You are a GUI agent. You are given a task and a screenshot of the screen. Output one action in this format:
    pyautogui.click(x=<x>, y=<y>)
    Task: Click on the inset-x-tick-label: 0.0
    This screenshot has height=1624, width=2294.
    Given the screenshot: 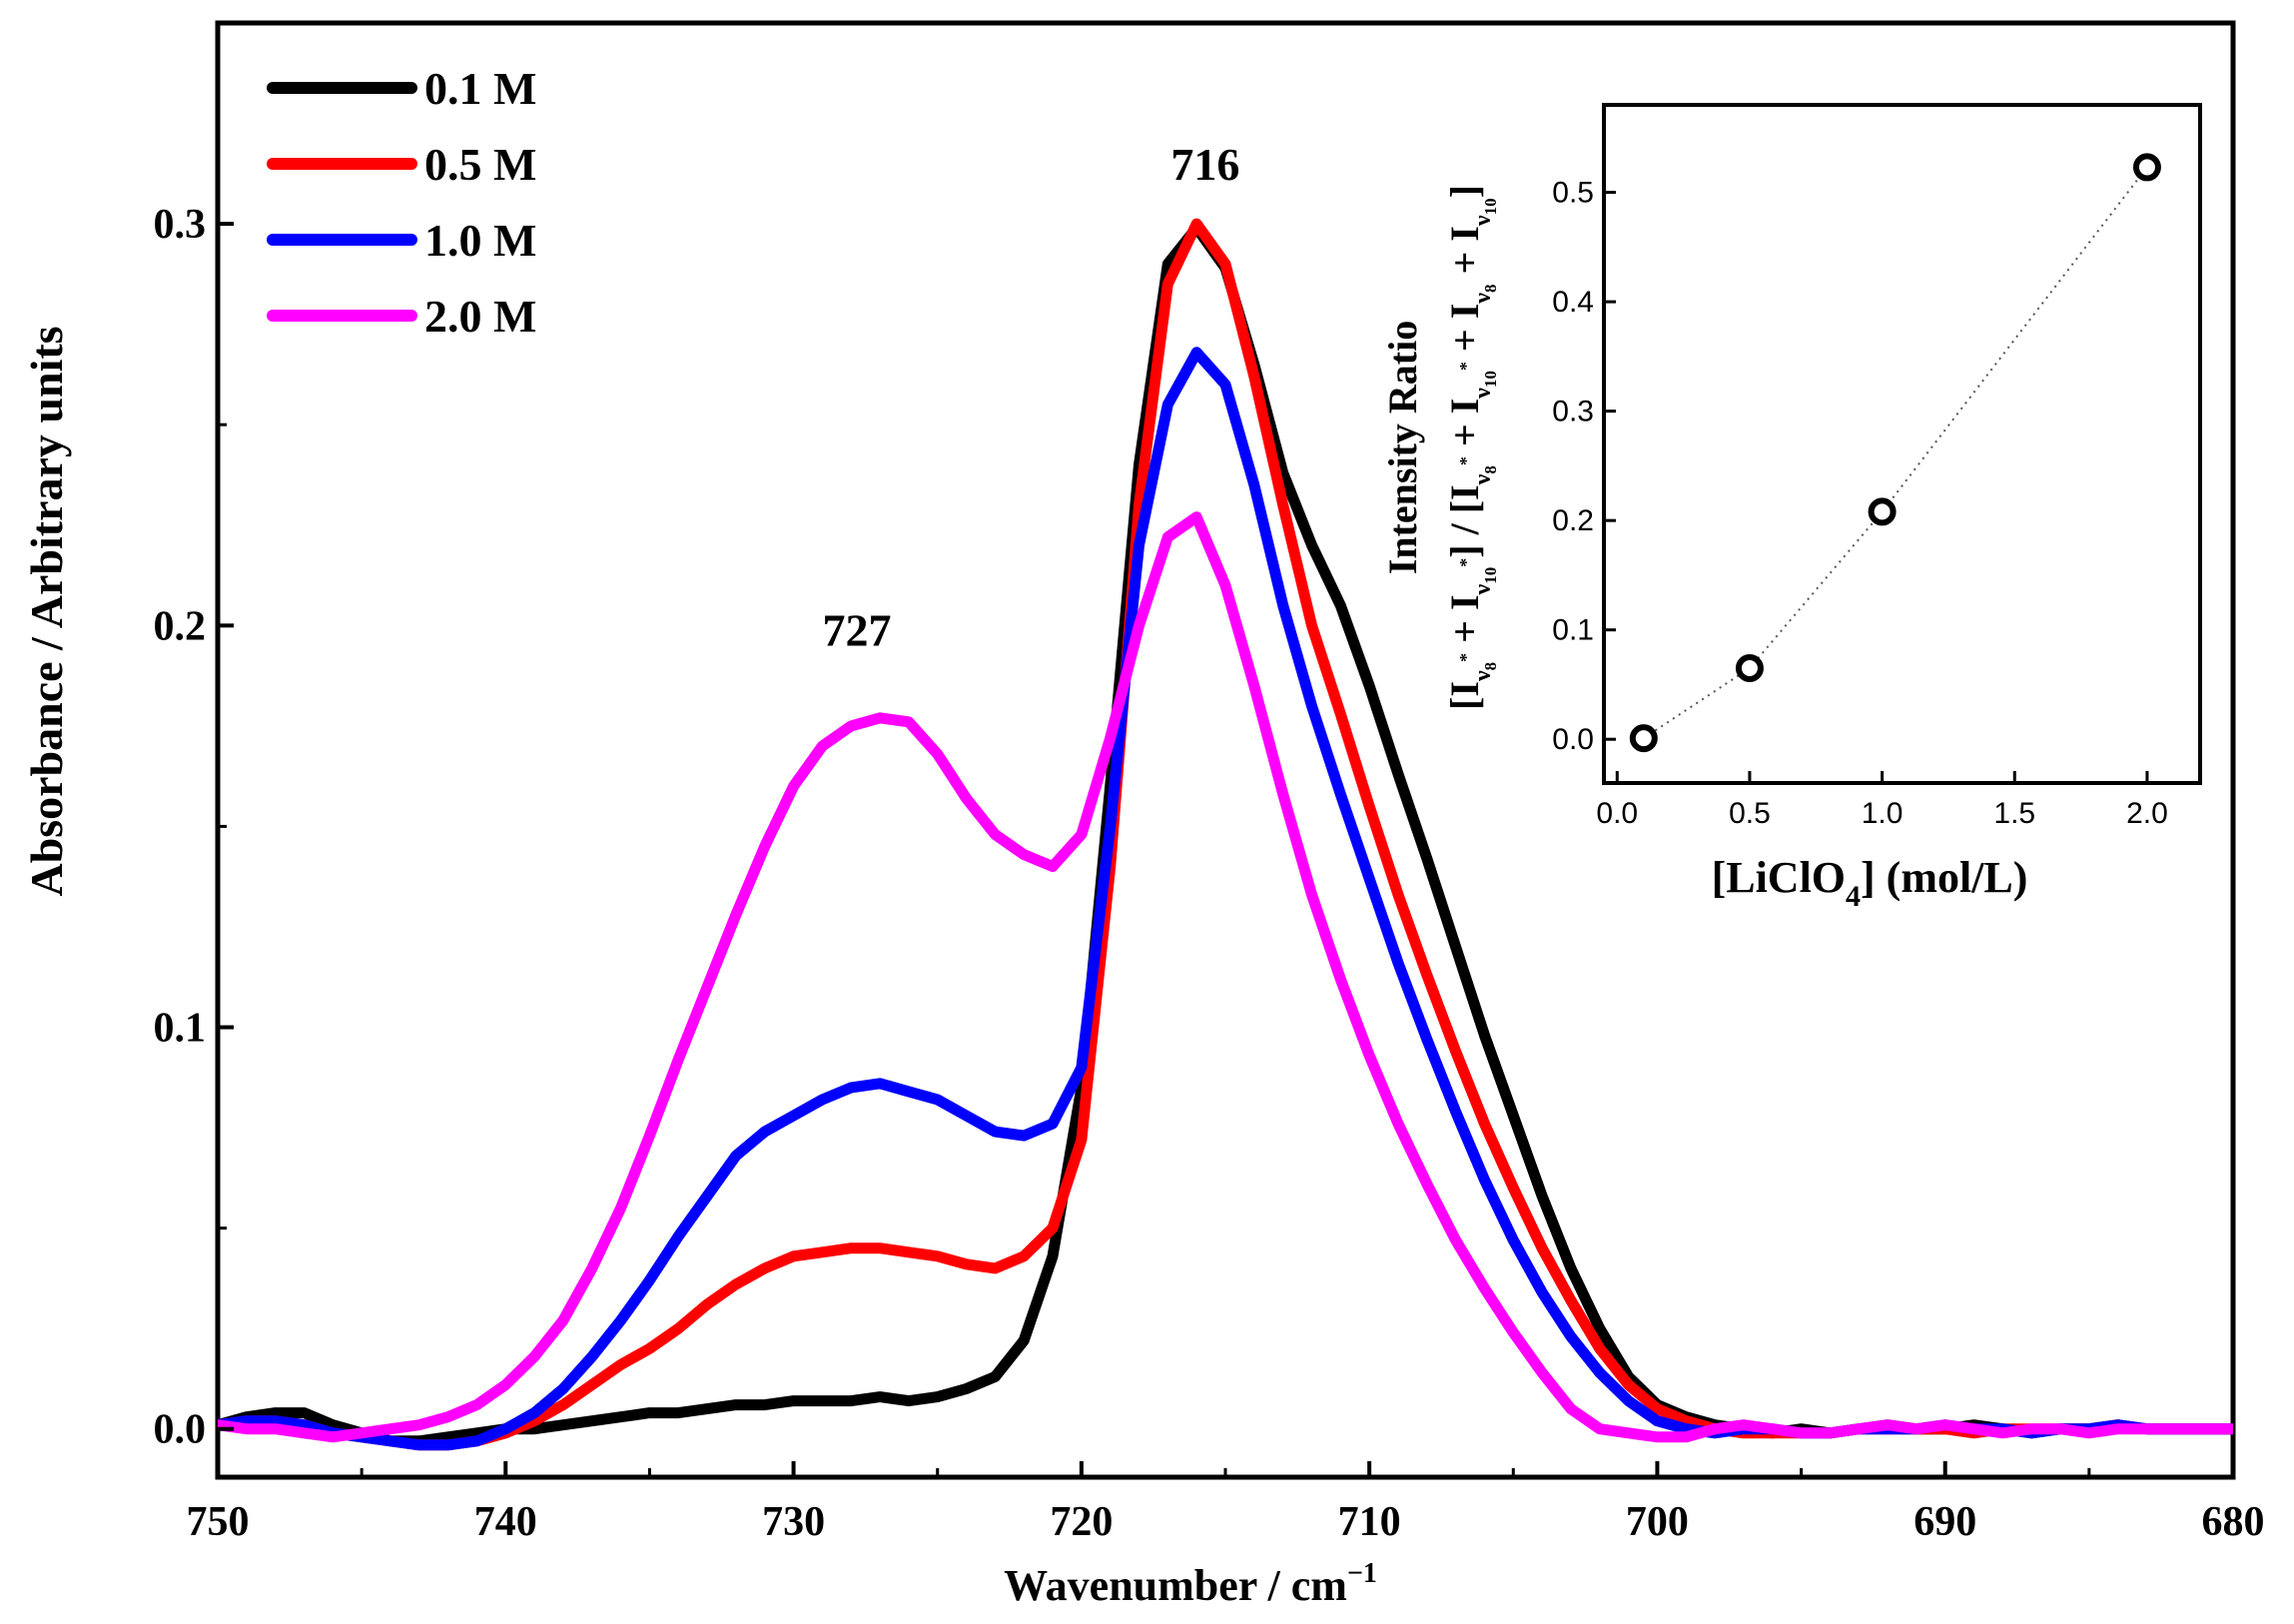 What is the action you would take?
    pyautogui.click(x=1617, y=813)
    